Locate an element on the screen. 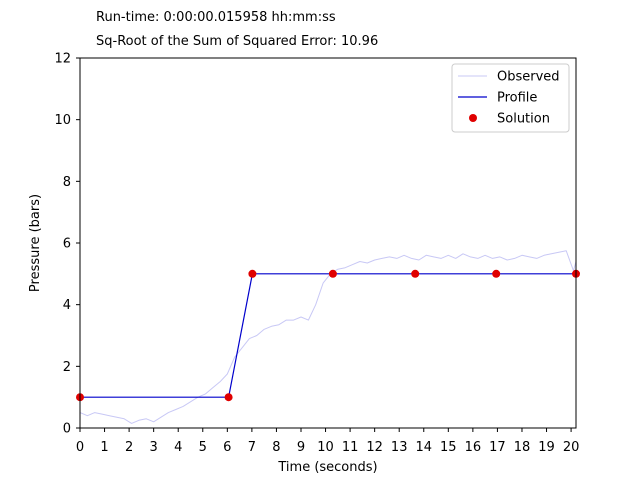 The image size is (640, 480). legend: Observed Profile Solution is located at coordinates (510, 98).